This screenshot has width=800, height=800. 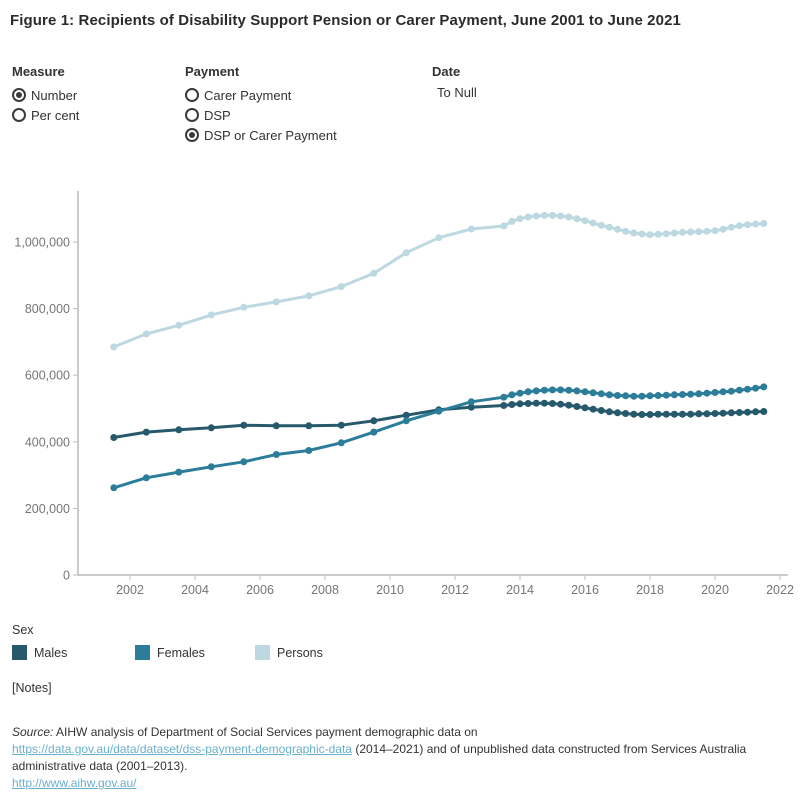 What do you see at coordinates (100, 766) in the screenshot?
I see `source-text-3: administrative data (2001–2013).` at bounding box center [100, 766].